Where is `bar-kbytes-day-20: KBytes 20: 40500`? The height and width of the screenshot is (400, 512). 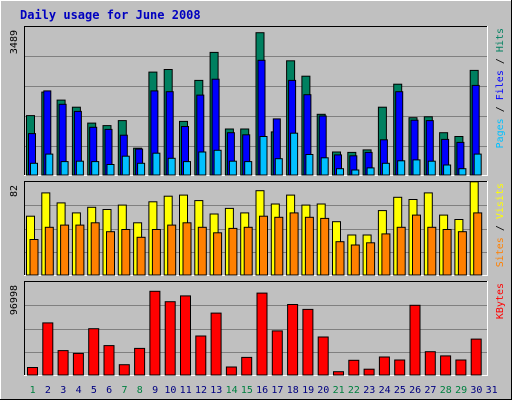 bar-kbytes-day-20: KBytes 20: 40500 is located at coordinates (323, 356).